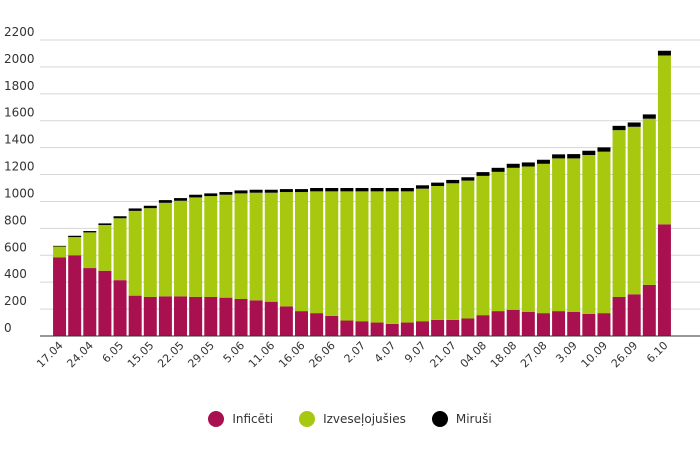 This screenshot has height=463, width=700. What do you see at coordinates (15, 247) in the screenshot?
I see `y-tick-label: 600` at bounding box center [15, 247].